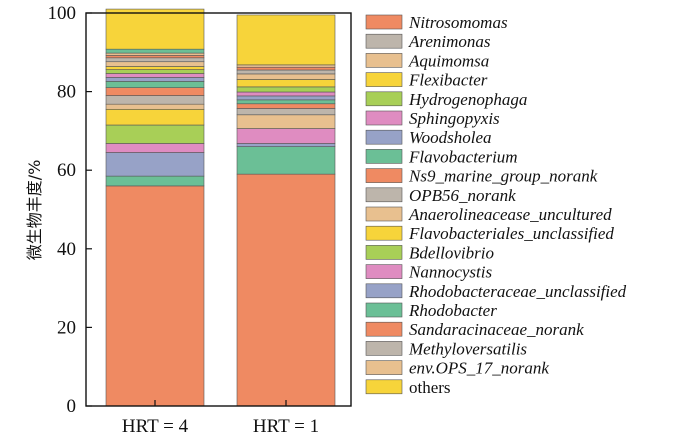 This screenshot has height=437, width=700. Describe the element at coordinates (458, 22) in the screenshot. I see `legend-label: Nitrosomomas` at that location.